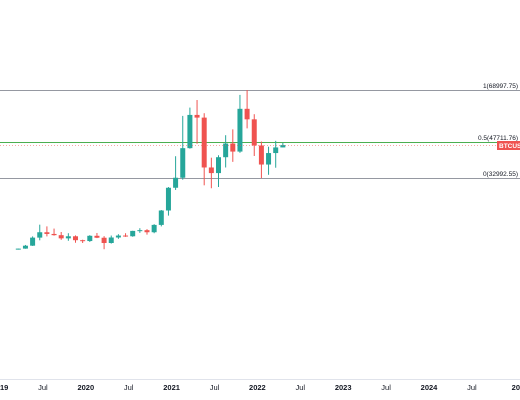 The image size is (520, 400). I want to click on x-tick-label: 2022, so click(257, 387).